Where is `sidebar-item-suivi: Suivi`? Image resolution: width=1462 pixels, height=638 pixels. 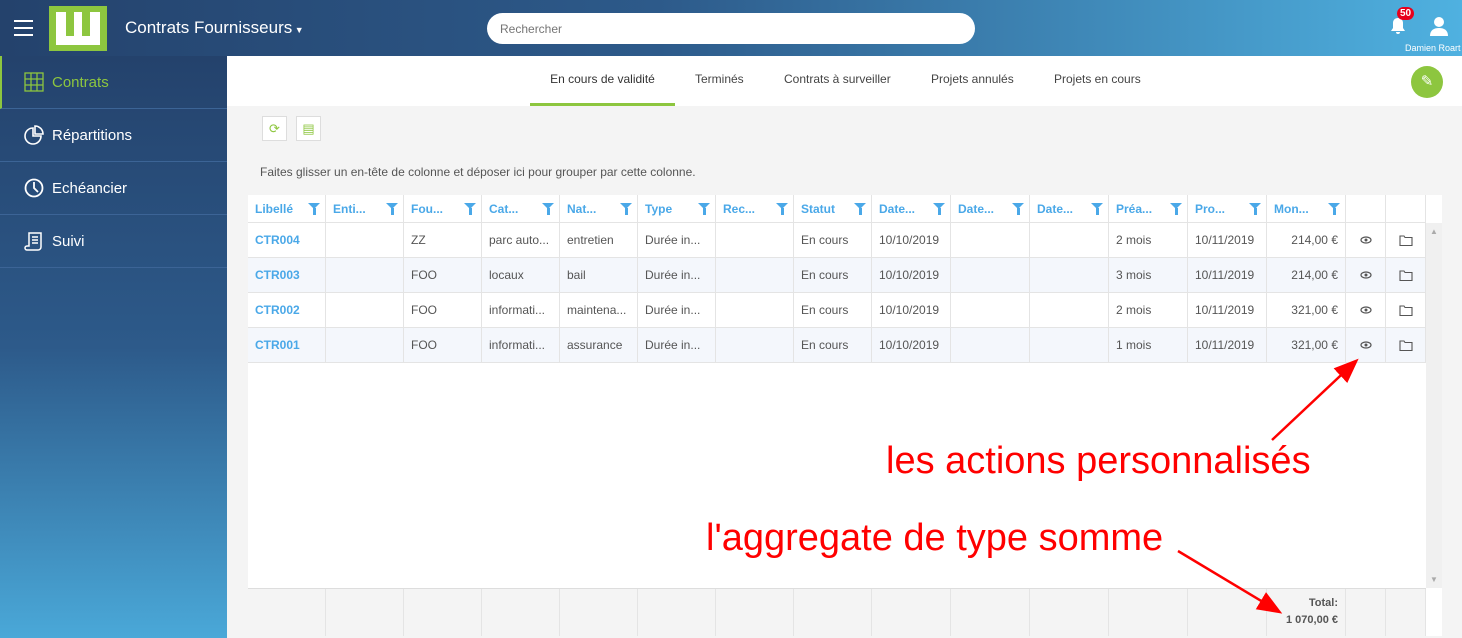 sidebar-item-suivi: Suivi is located at coordinates (113, 241).